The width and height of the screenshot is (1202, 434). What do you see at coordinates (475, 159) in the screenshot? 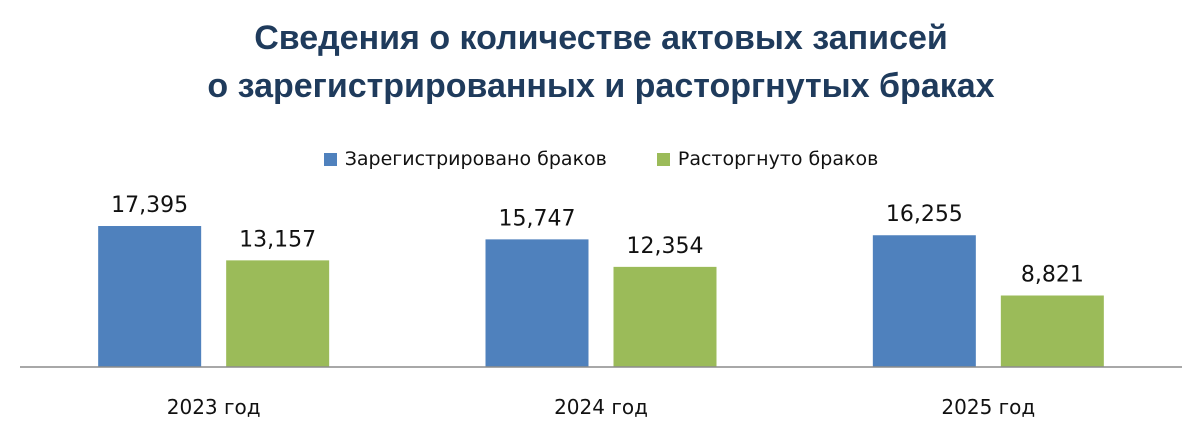
I see `legend-label-registered: Зарегистрировано браков` at bounding box center [475, 159].